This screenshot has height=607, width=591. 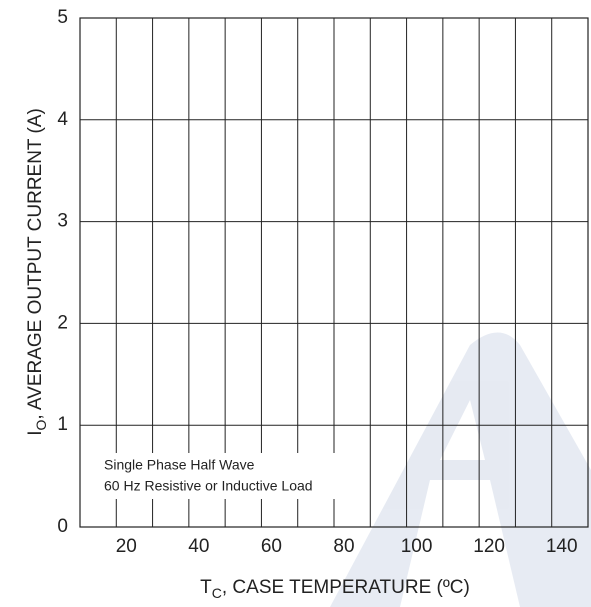 I want to click on annotation: 60 Hz Resistive or Inductive Load, so click(x=208, y=486).